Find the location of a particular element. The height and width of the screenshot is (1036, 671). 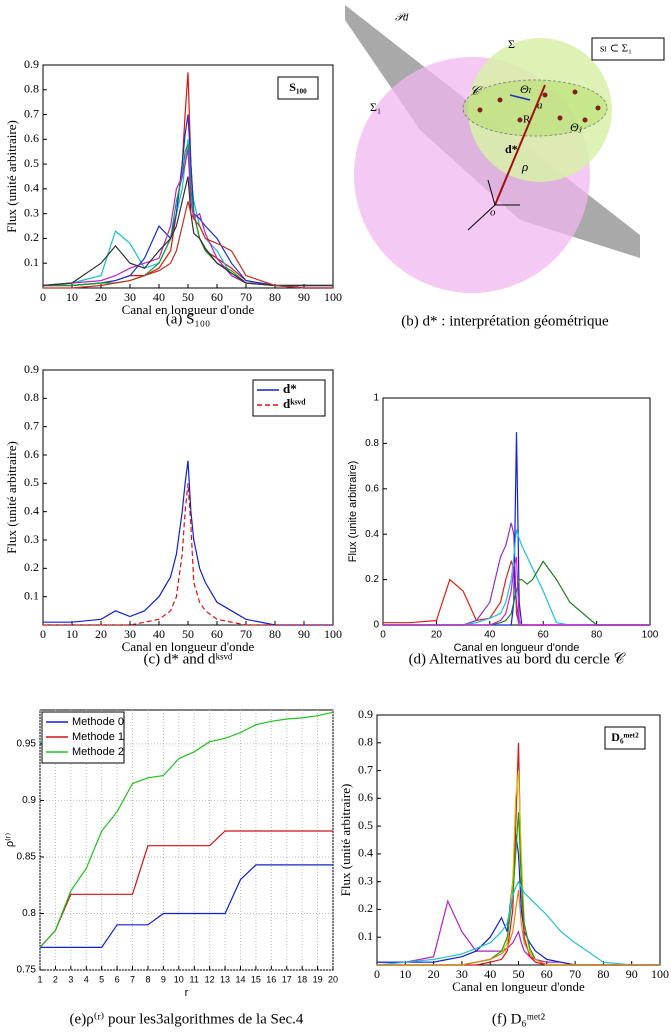

diagram-legend: sₗ ⊂ Σ₁ is located at coordinates (616, 49).